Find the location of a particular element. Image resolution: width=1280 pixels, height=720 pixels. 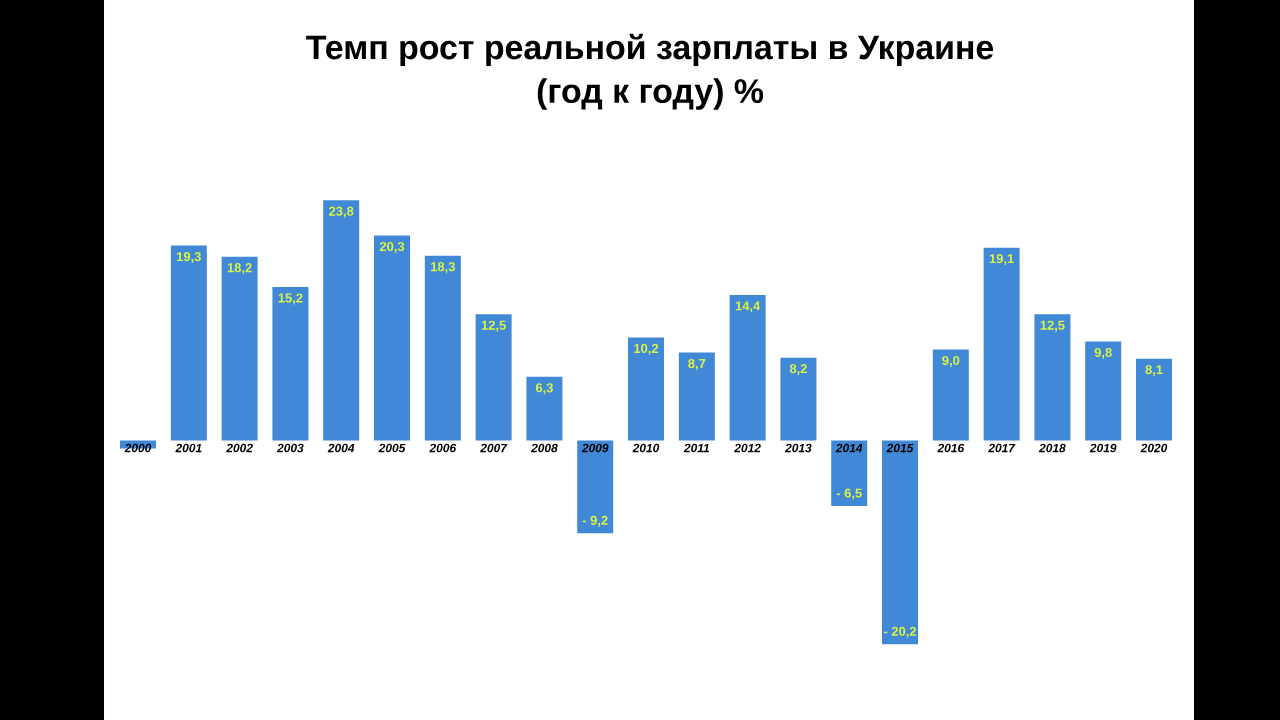

chart-title: Темп рост реальной зарплаты в Украине is located at coordinates (650, 50).